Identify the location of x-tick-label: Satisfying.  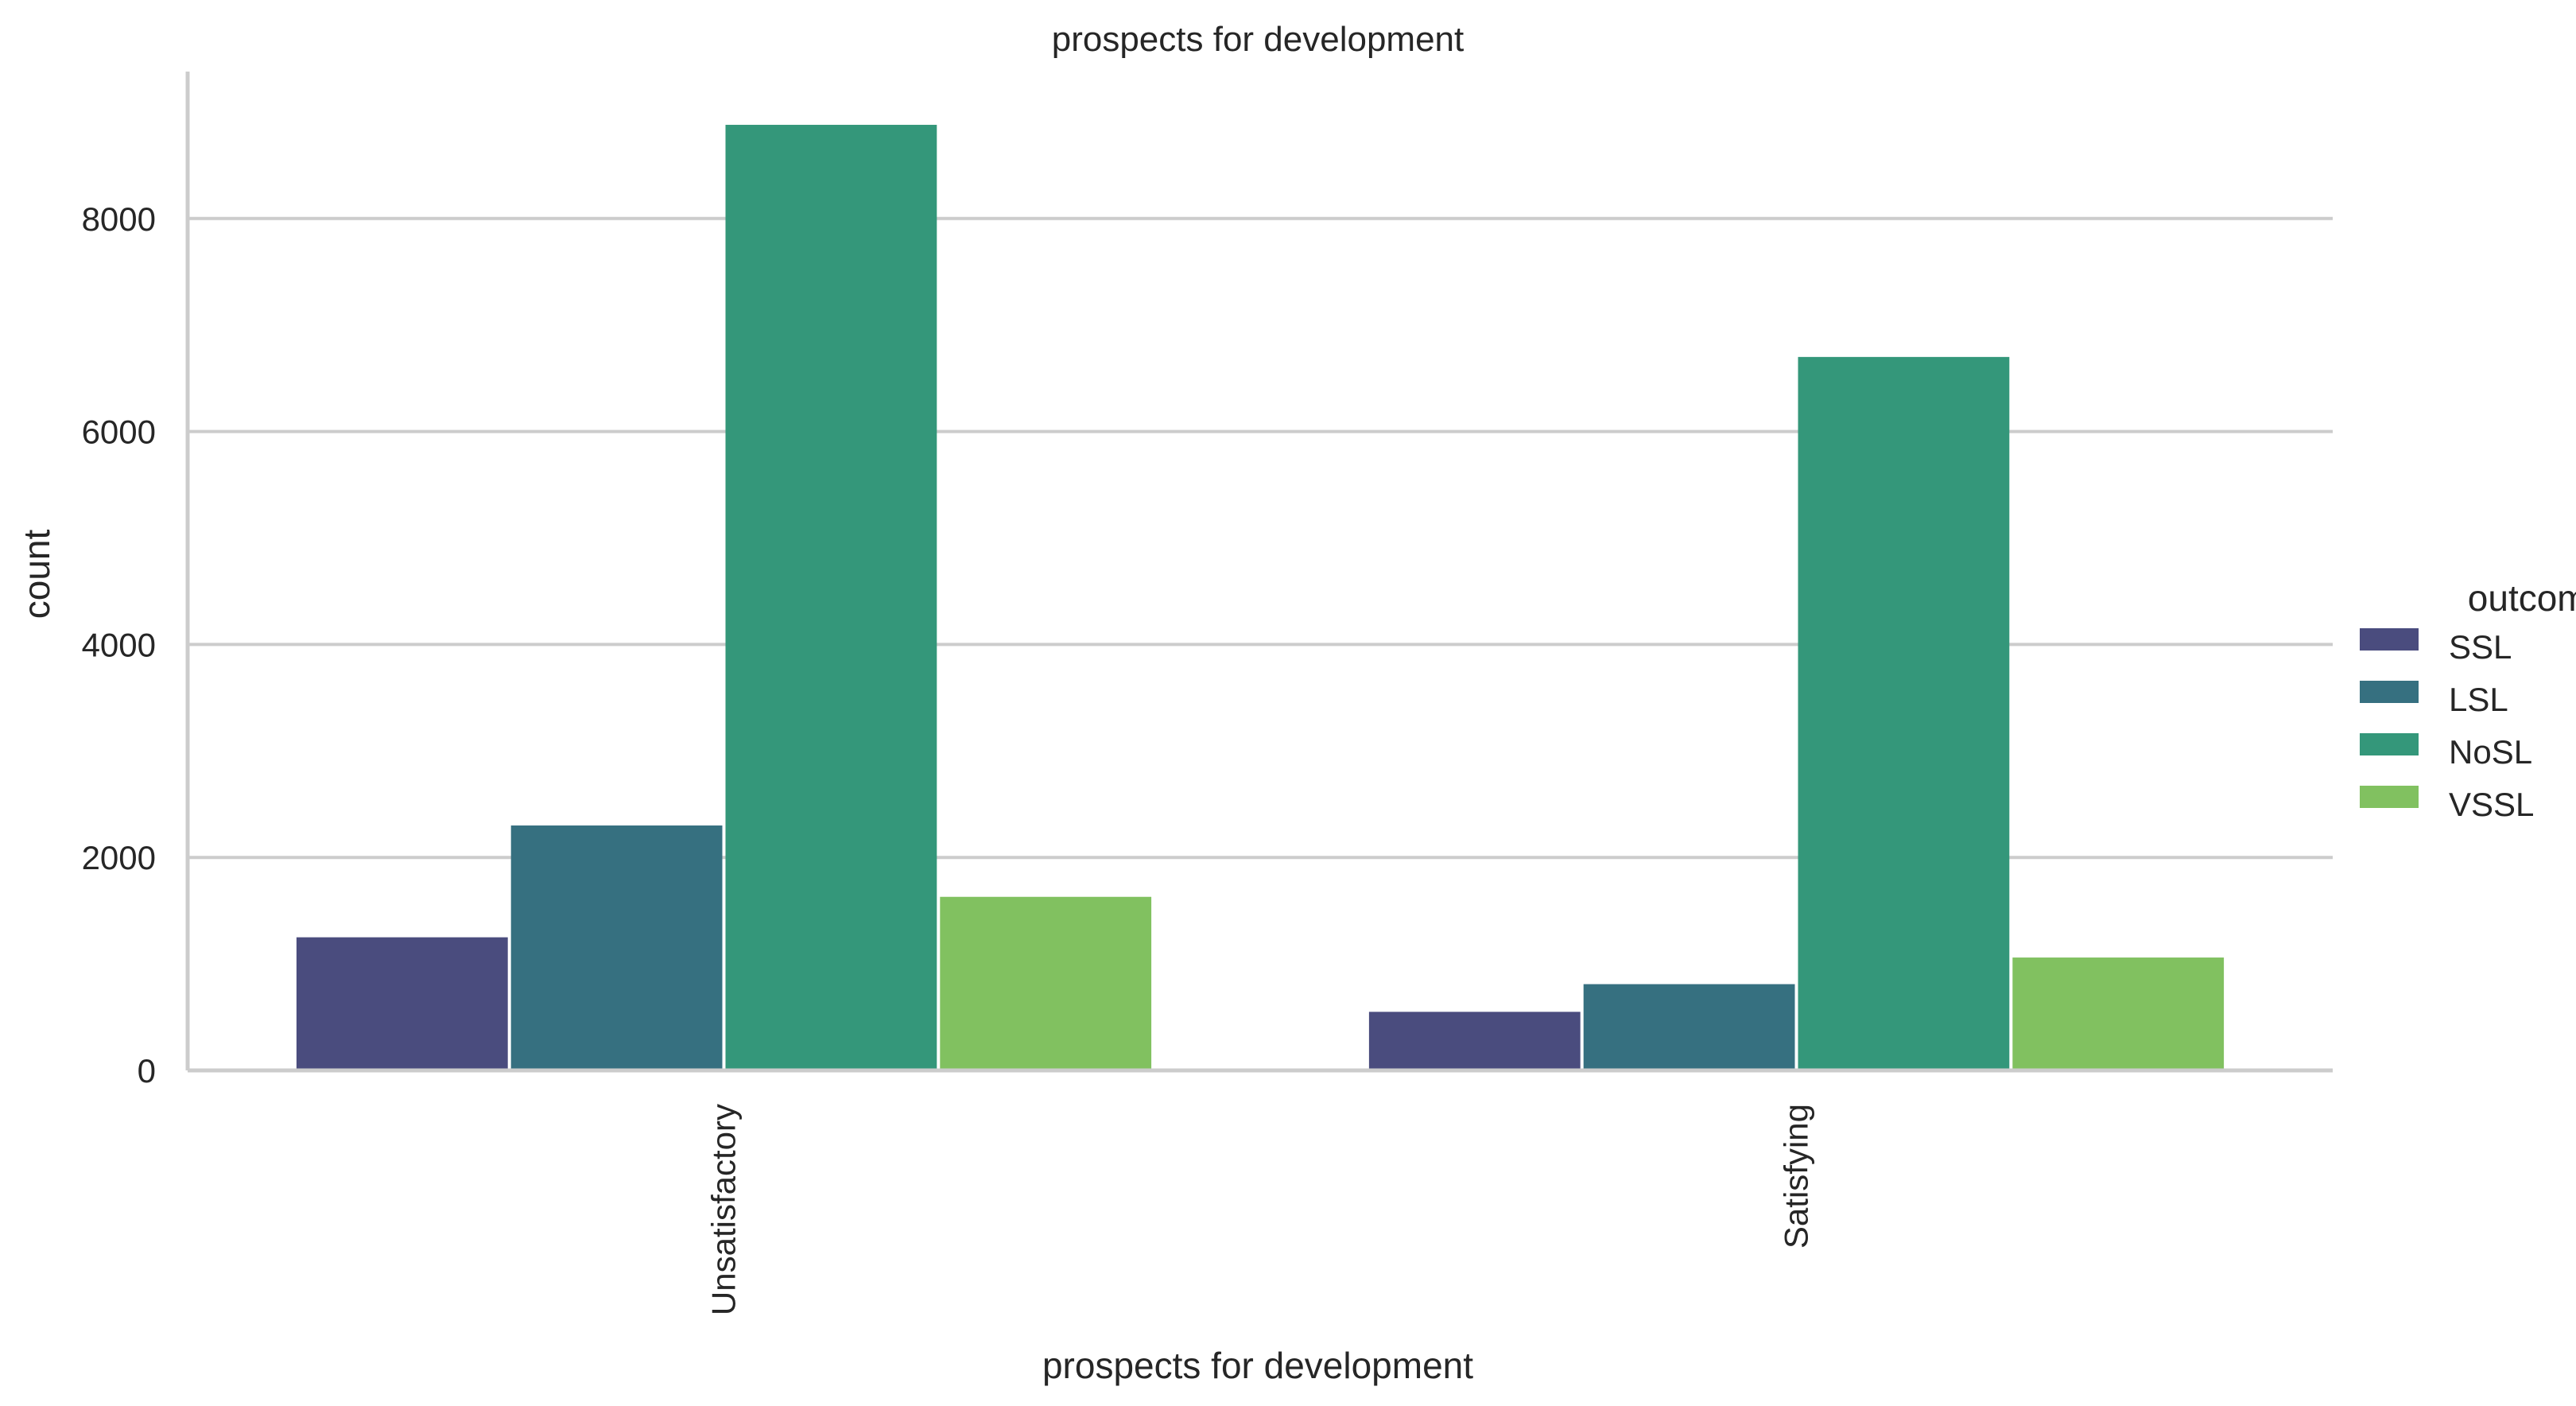
(1797, 1176).